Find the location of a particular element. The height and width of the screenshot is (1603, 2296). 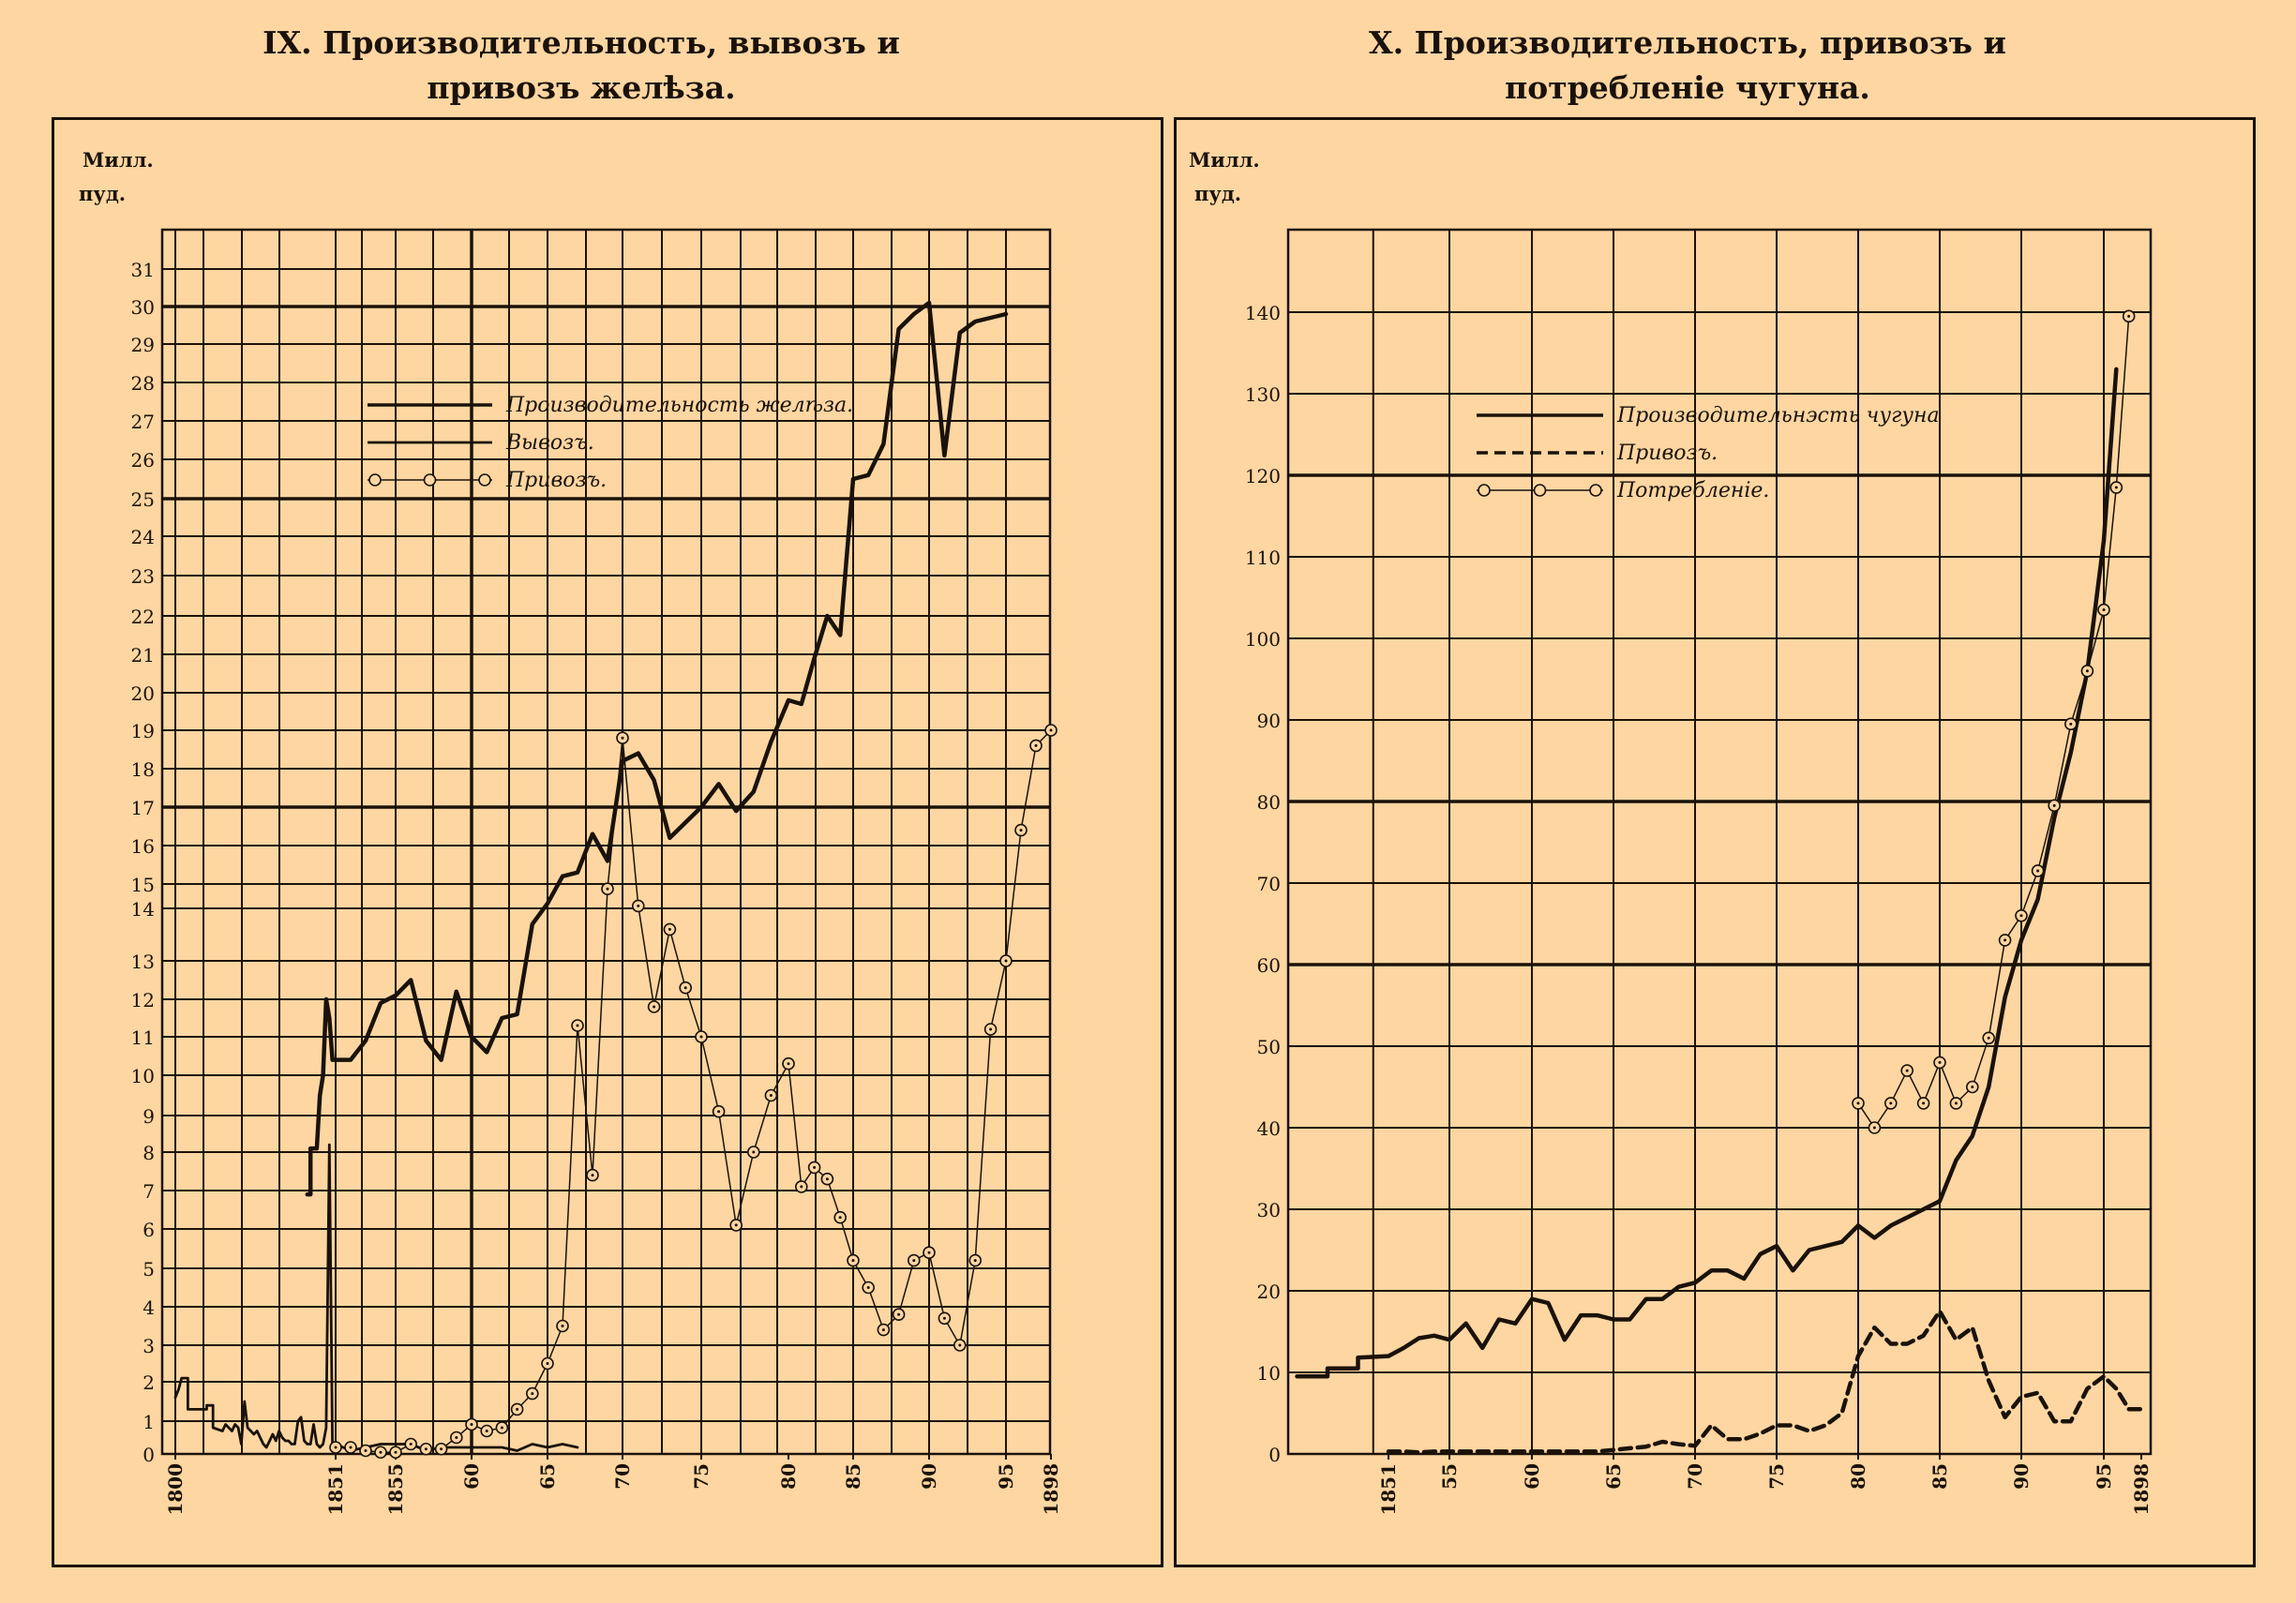

x-tick-label: 95 is located at coordinates (2104, 1477).